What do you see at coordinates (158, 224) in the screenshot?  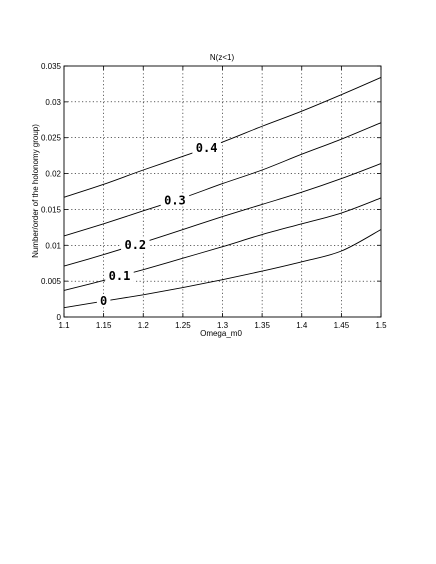 I see `contour-labels: 00.1 0.2 0.3 0.4` at bounding box center [158, 224].